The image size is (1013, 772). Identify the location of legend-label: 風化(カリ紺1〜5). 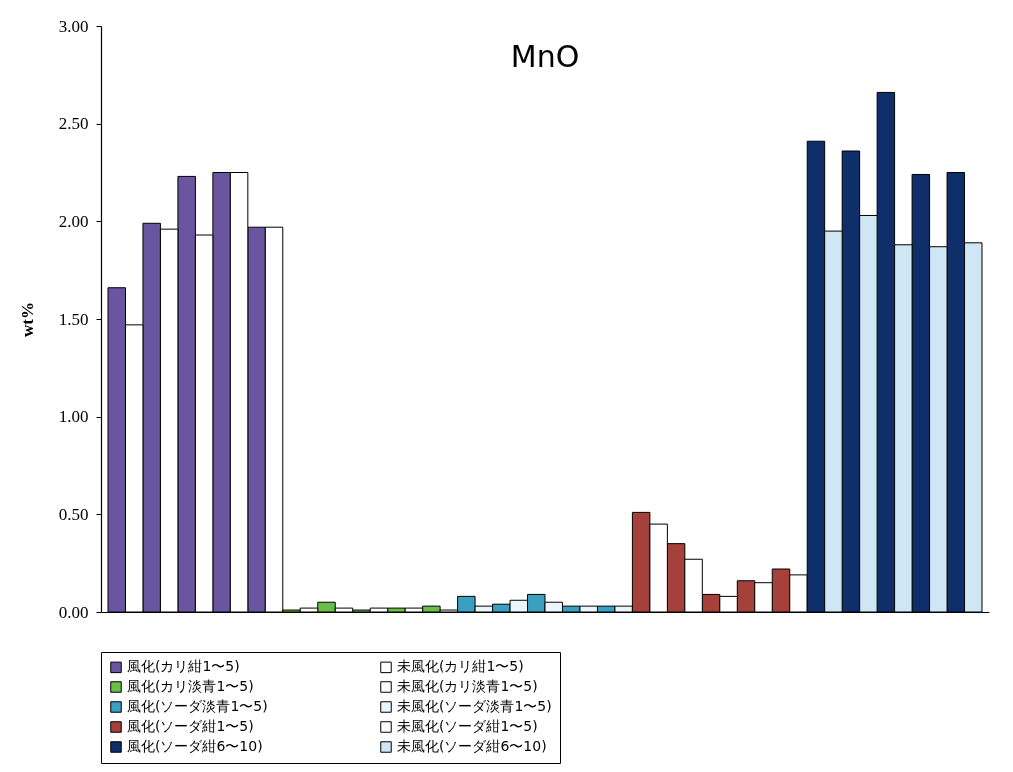
(183, 666).